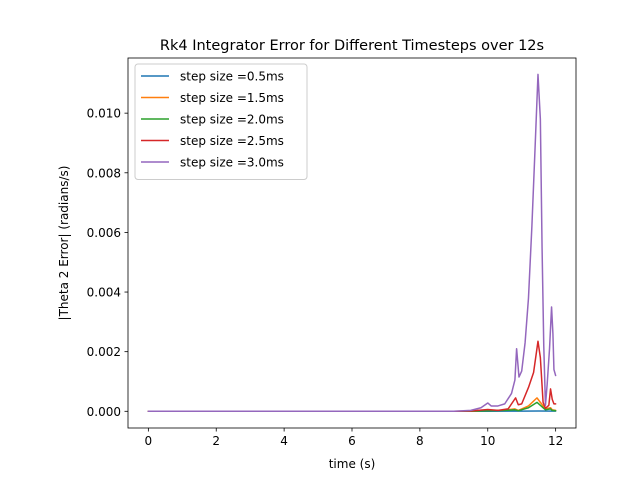 The height and width of the screenshot is (484, 640). What do you see at coordinates (232, 163) in the screenshot?
I see `legend-label: step size =3.0ms` at bounding box center [232, 163].